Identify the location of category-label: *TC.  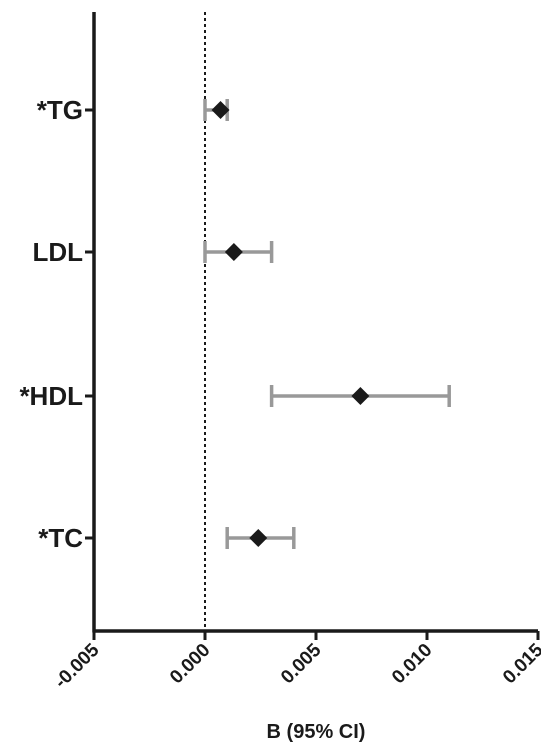
(60, 538).